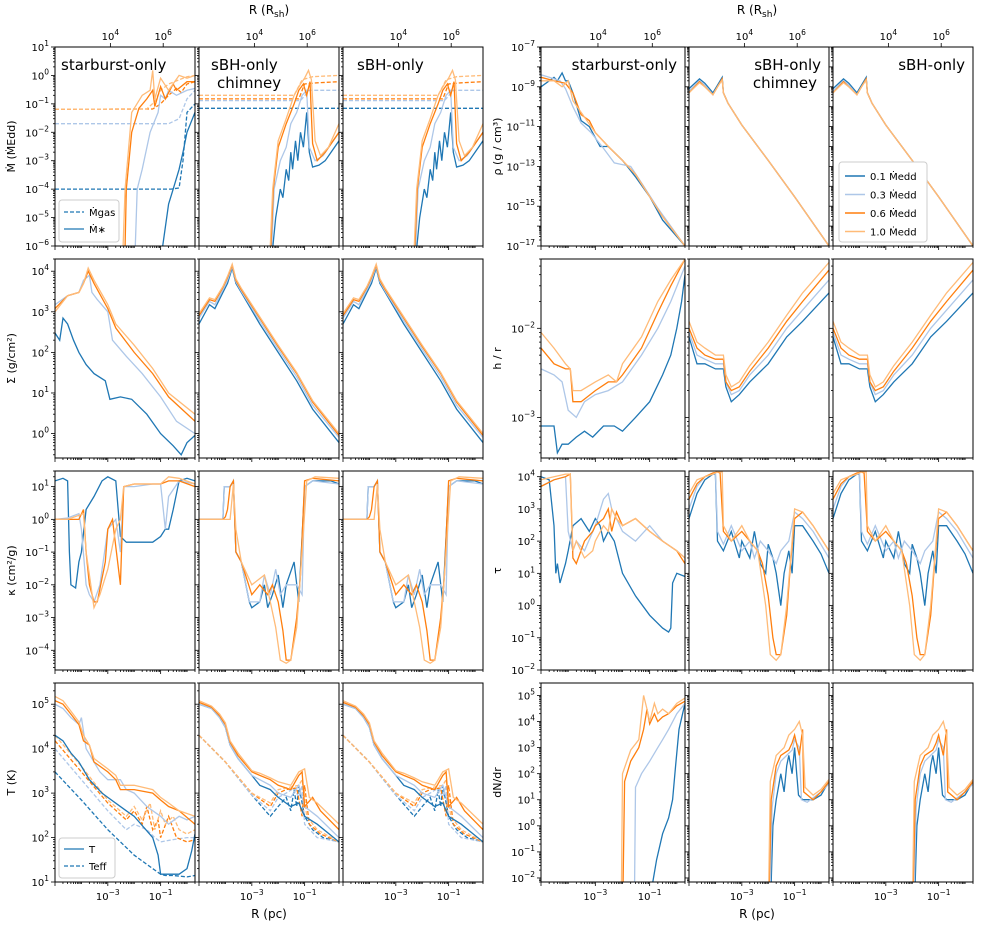  I want to click on legend-temperature: T Teff, so click(87, 858).